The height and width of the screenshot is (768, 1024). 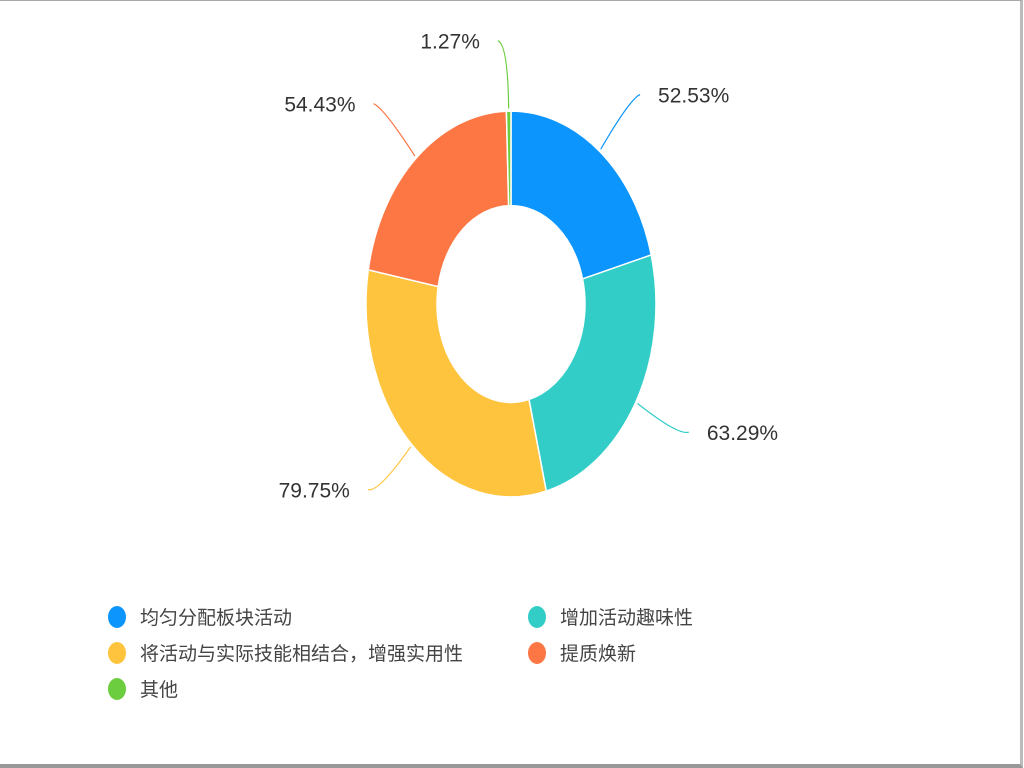 I want to click on data-label: 1.27%, so click(x=450, y=42).